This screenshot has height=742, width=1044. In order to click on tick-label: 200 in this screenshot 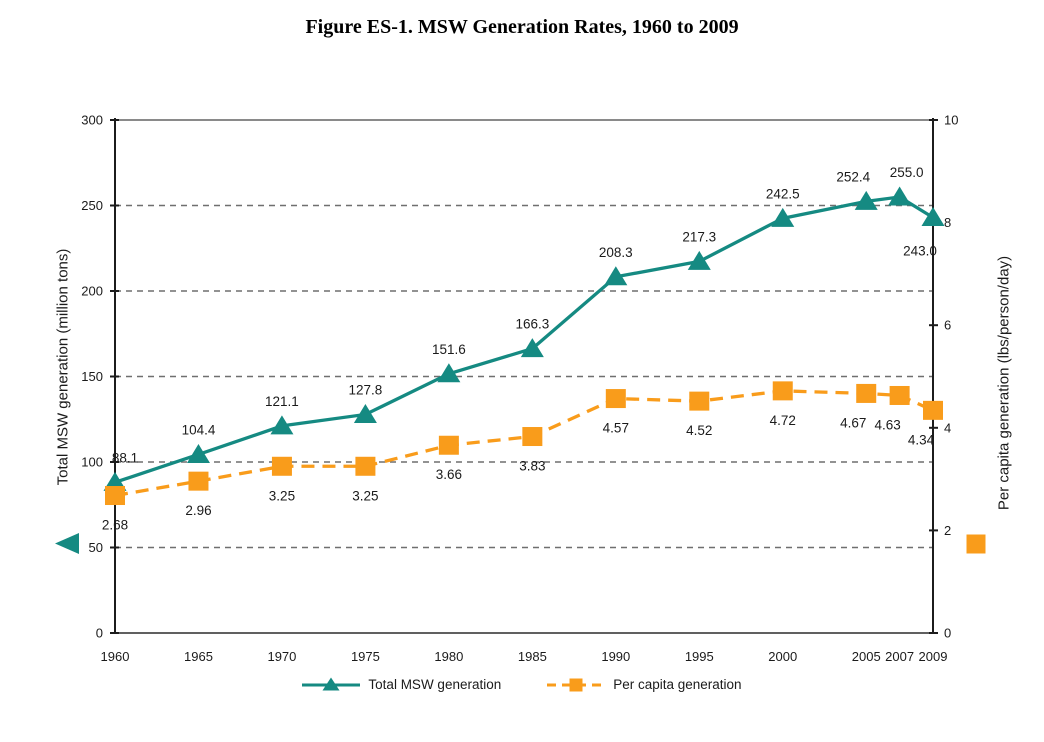, I will do `click(92, 291)`.